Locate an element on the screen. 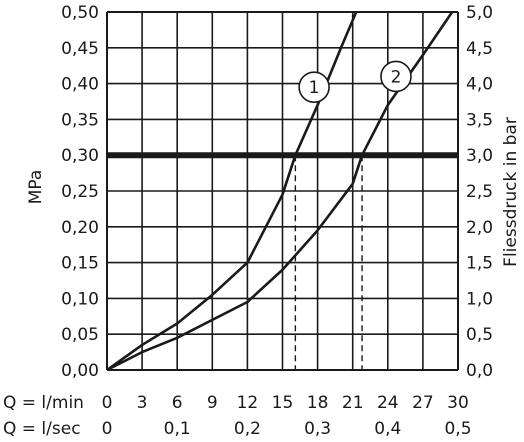 This screenshot has height=442, width=524. x-lsec-tick-label: 0,3 is located at coordinates (317, 429).